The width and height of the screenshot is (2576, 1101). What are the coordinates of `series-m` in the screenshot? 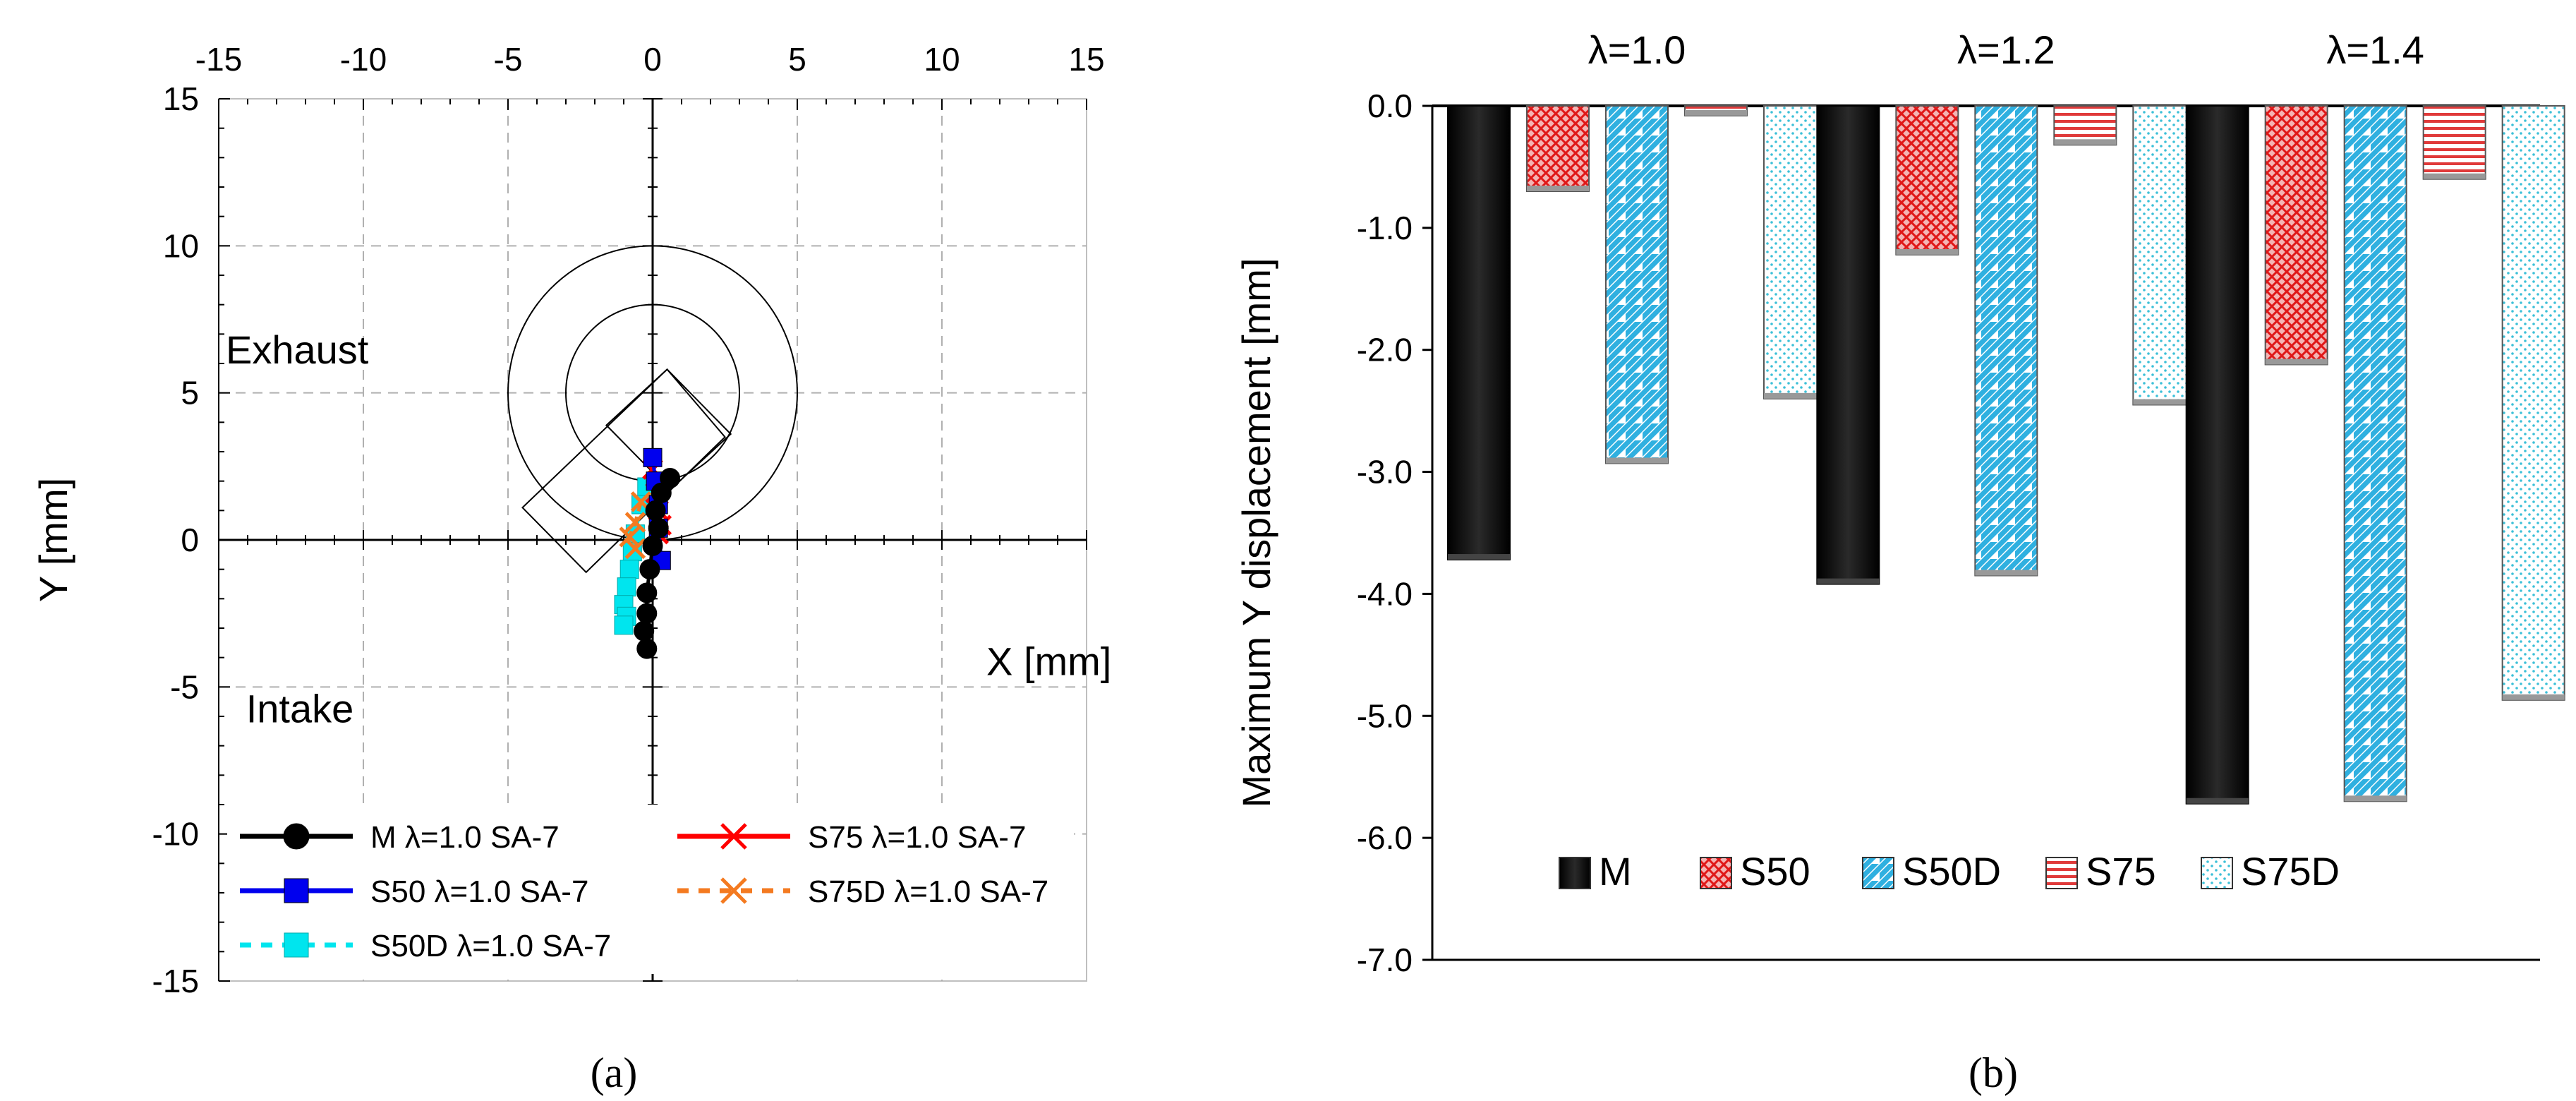 It's located at (658, 564).